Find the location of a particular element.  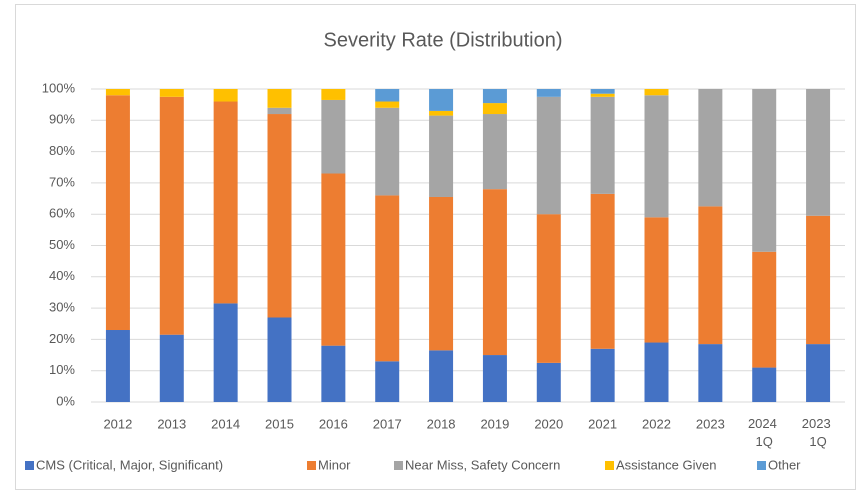

legend-label: CMS (Critical, Major, Significant) is located at coordinates (129, 464).